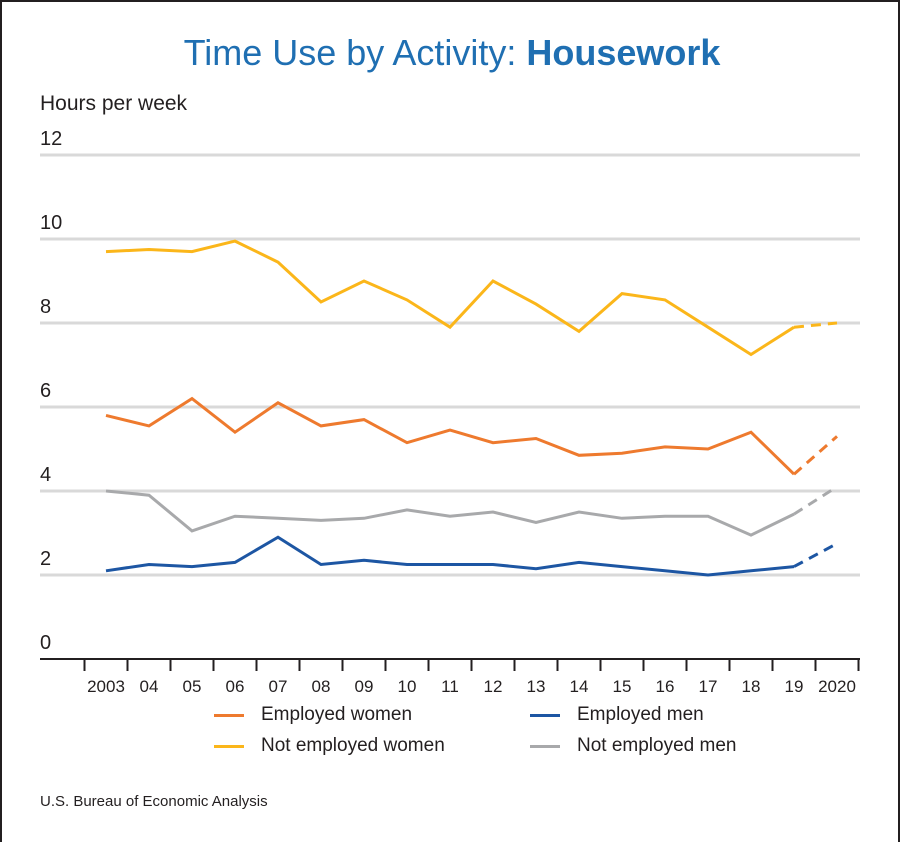 The image size is (904, 842). I want to click on y-tick-label: 2, so click(45, 559).